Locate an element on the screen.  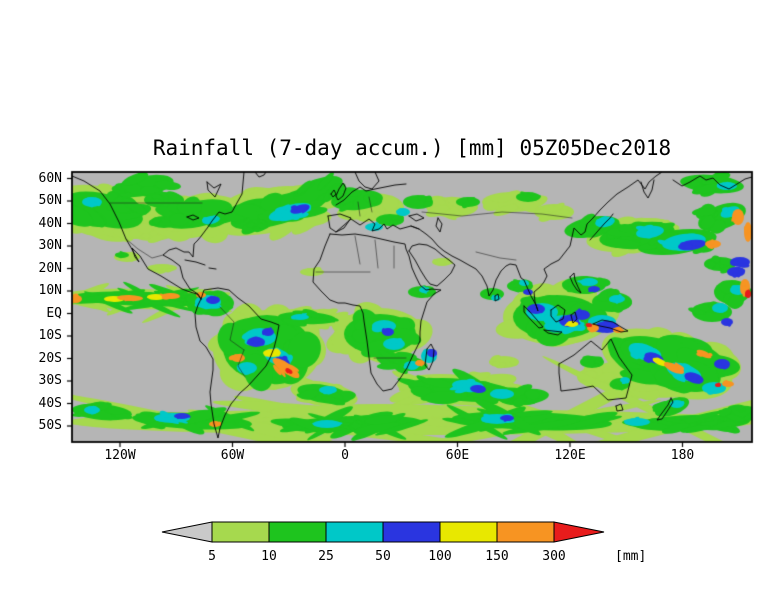
lat-tick-label: 50S is located at coordinates (50, 425).